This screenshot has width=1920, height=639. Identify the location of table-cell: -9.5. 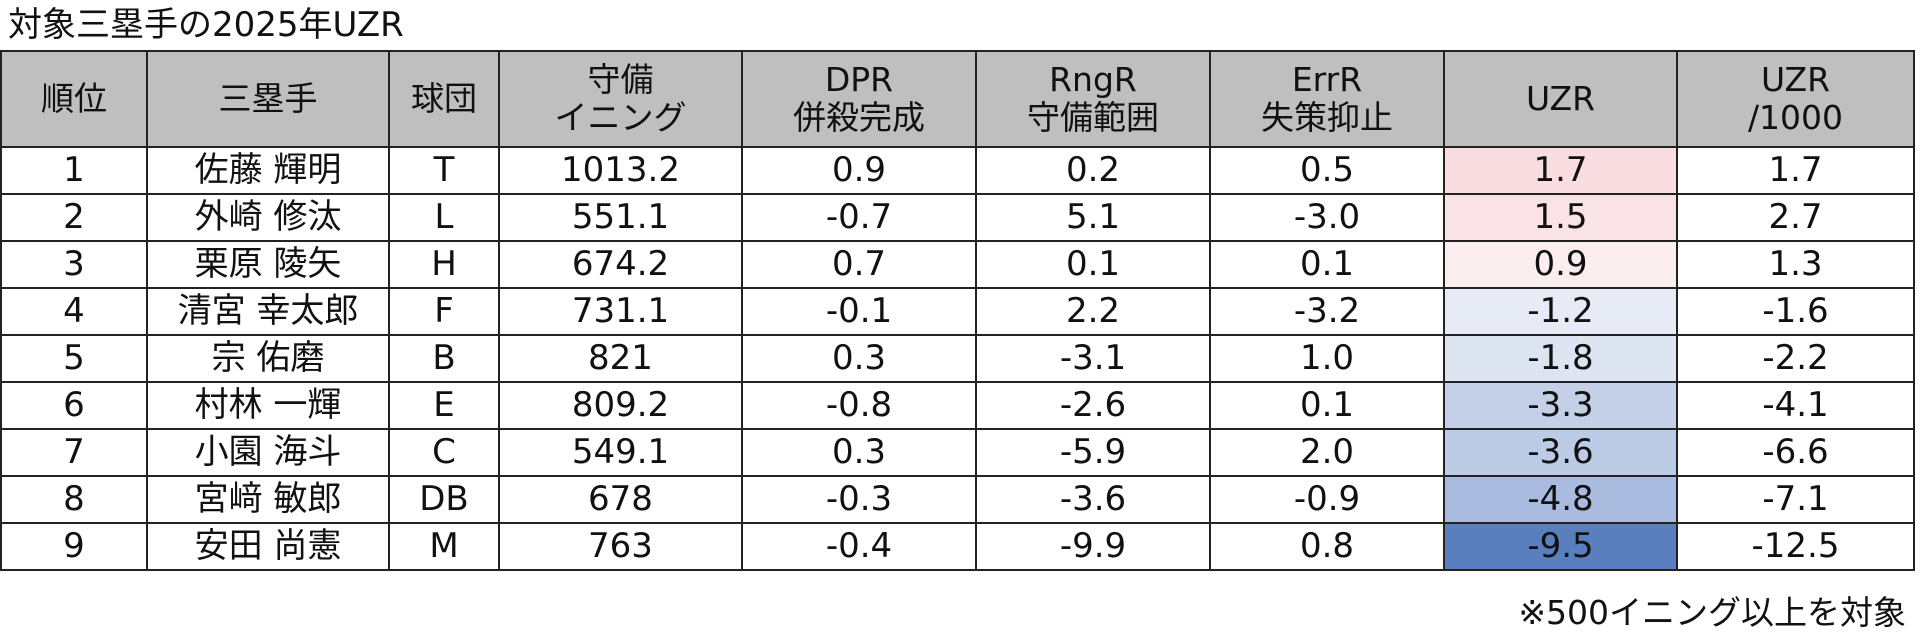
(1560, 546).